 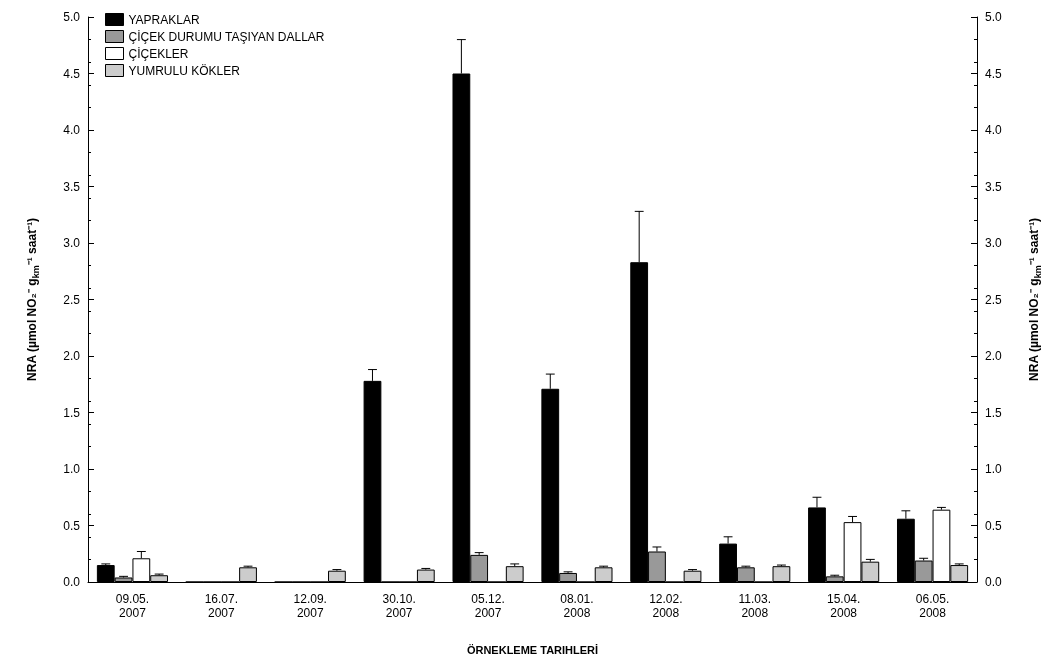 I want to click on y-tick-label: 4.5, so click(x=72, y=73).